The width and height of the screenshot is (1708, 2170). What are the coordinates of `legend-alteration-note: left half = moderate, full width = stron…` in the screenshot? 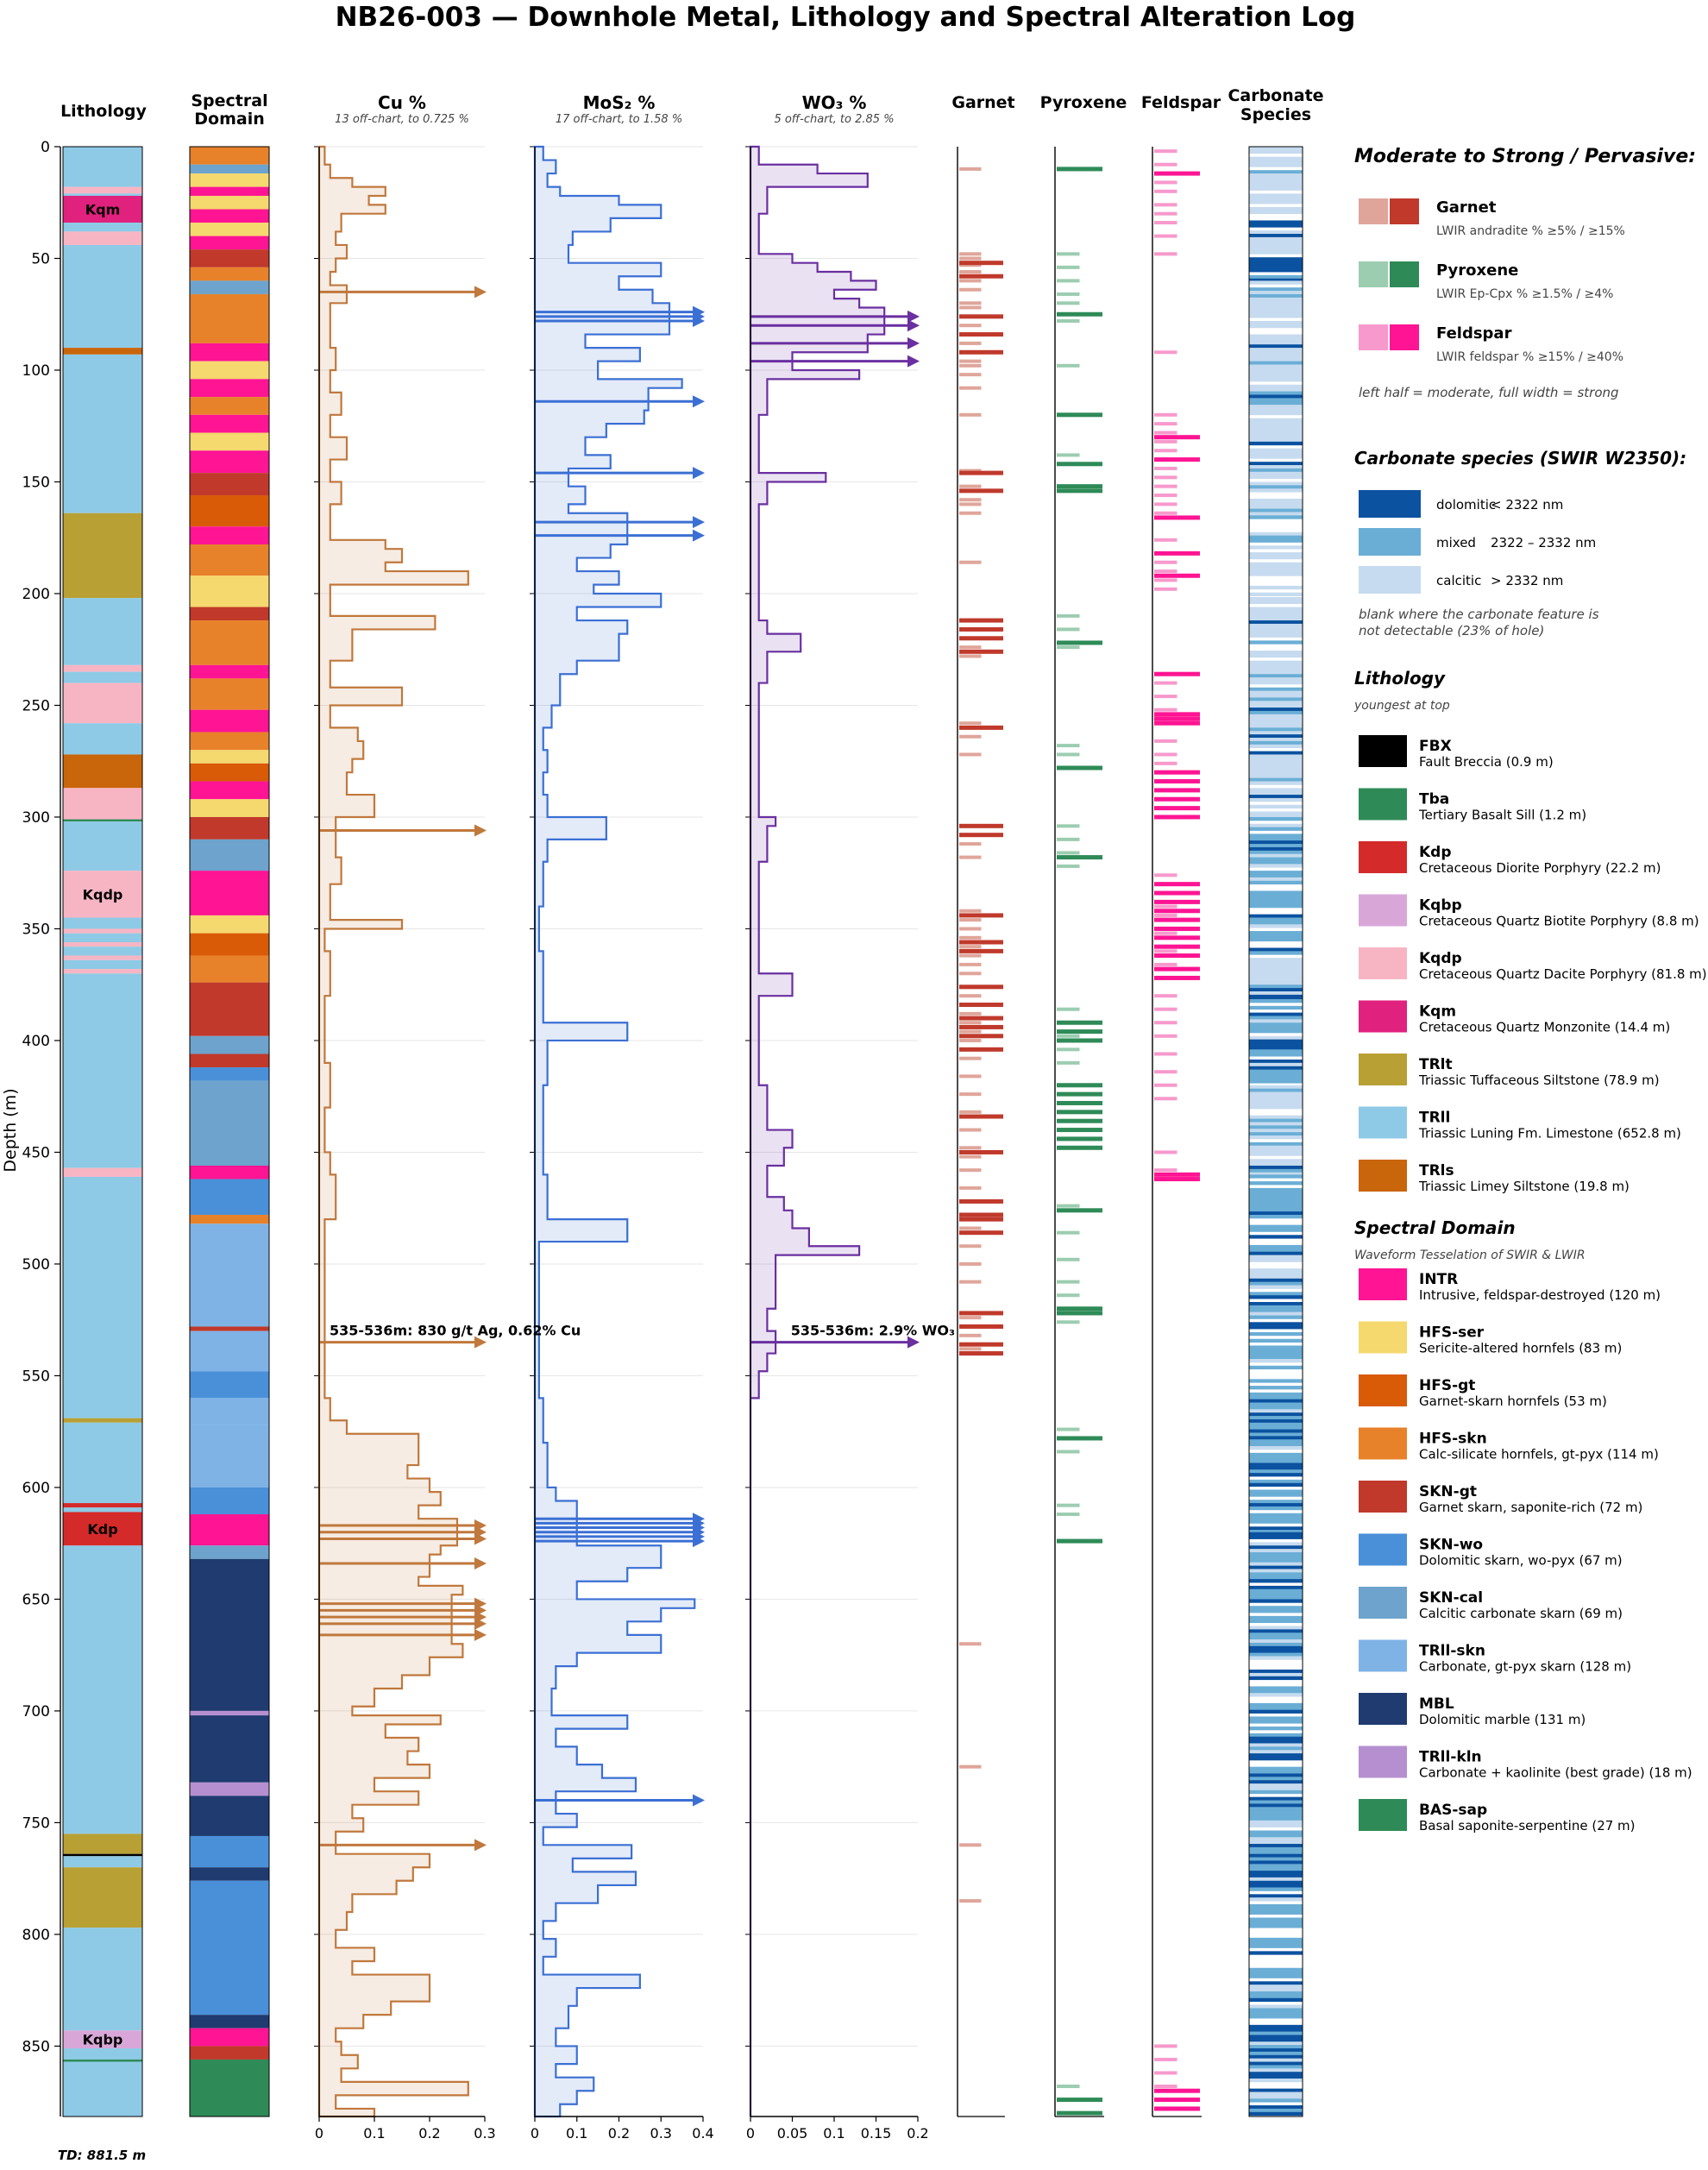 It's located at (1489, 392).